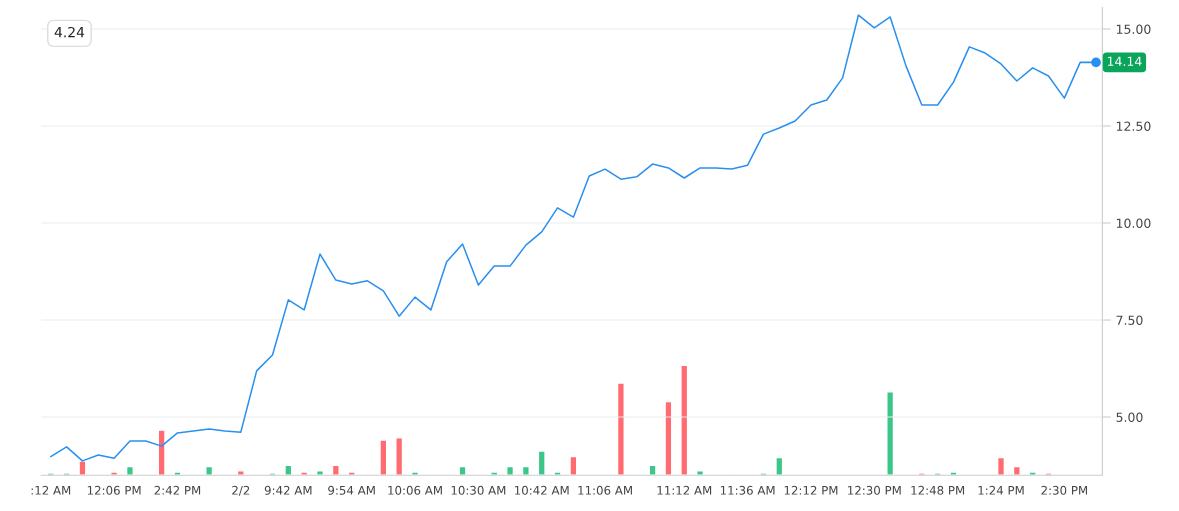  What do you see at coordinates (415, 490) in the screenshot?
I see `x-tick-label: 10:06 AM` at bounding box center [415, 490].